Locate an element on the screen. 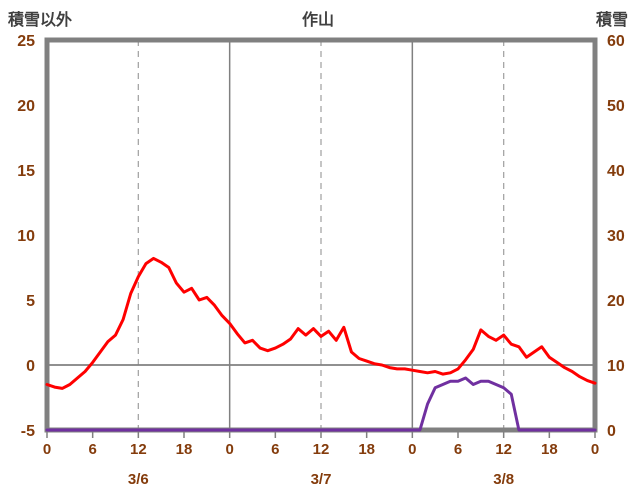 This screenshot has height=501, width=636. purple-series-line is located at coordinates (321, 404).